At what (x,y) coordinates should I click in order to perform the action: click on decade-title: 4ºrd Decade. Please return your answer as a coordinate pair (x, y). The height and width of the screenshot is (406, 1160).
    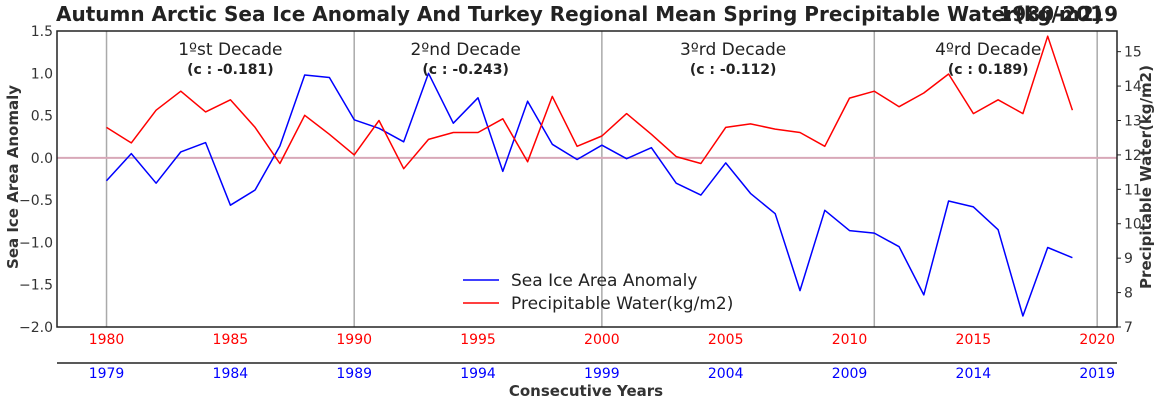
    Looking at the image, I should click on (988, 50).